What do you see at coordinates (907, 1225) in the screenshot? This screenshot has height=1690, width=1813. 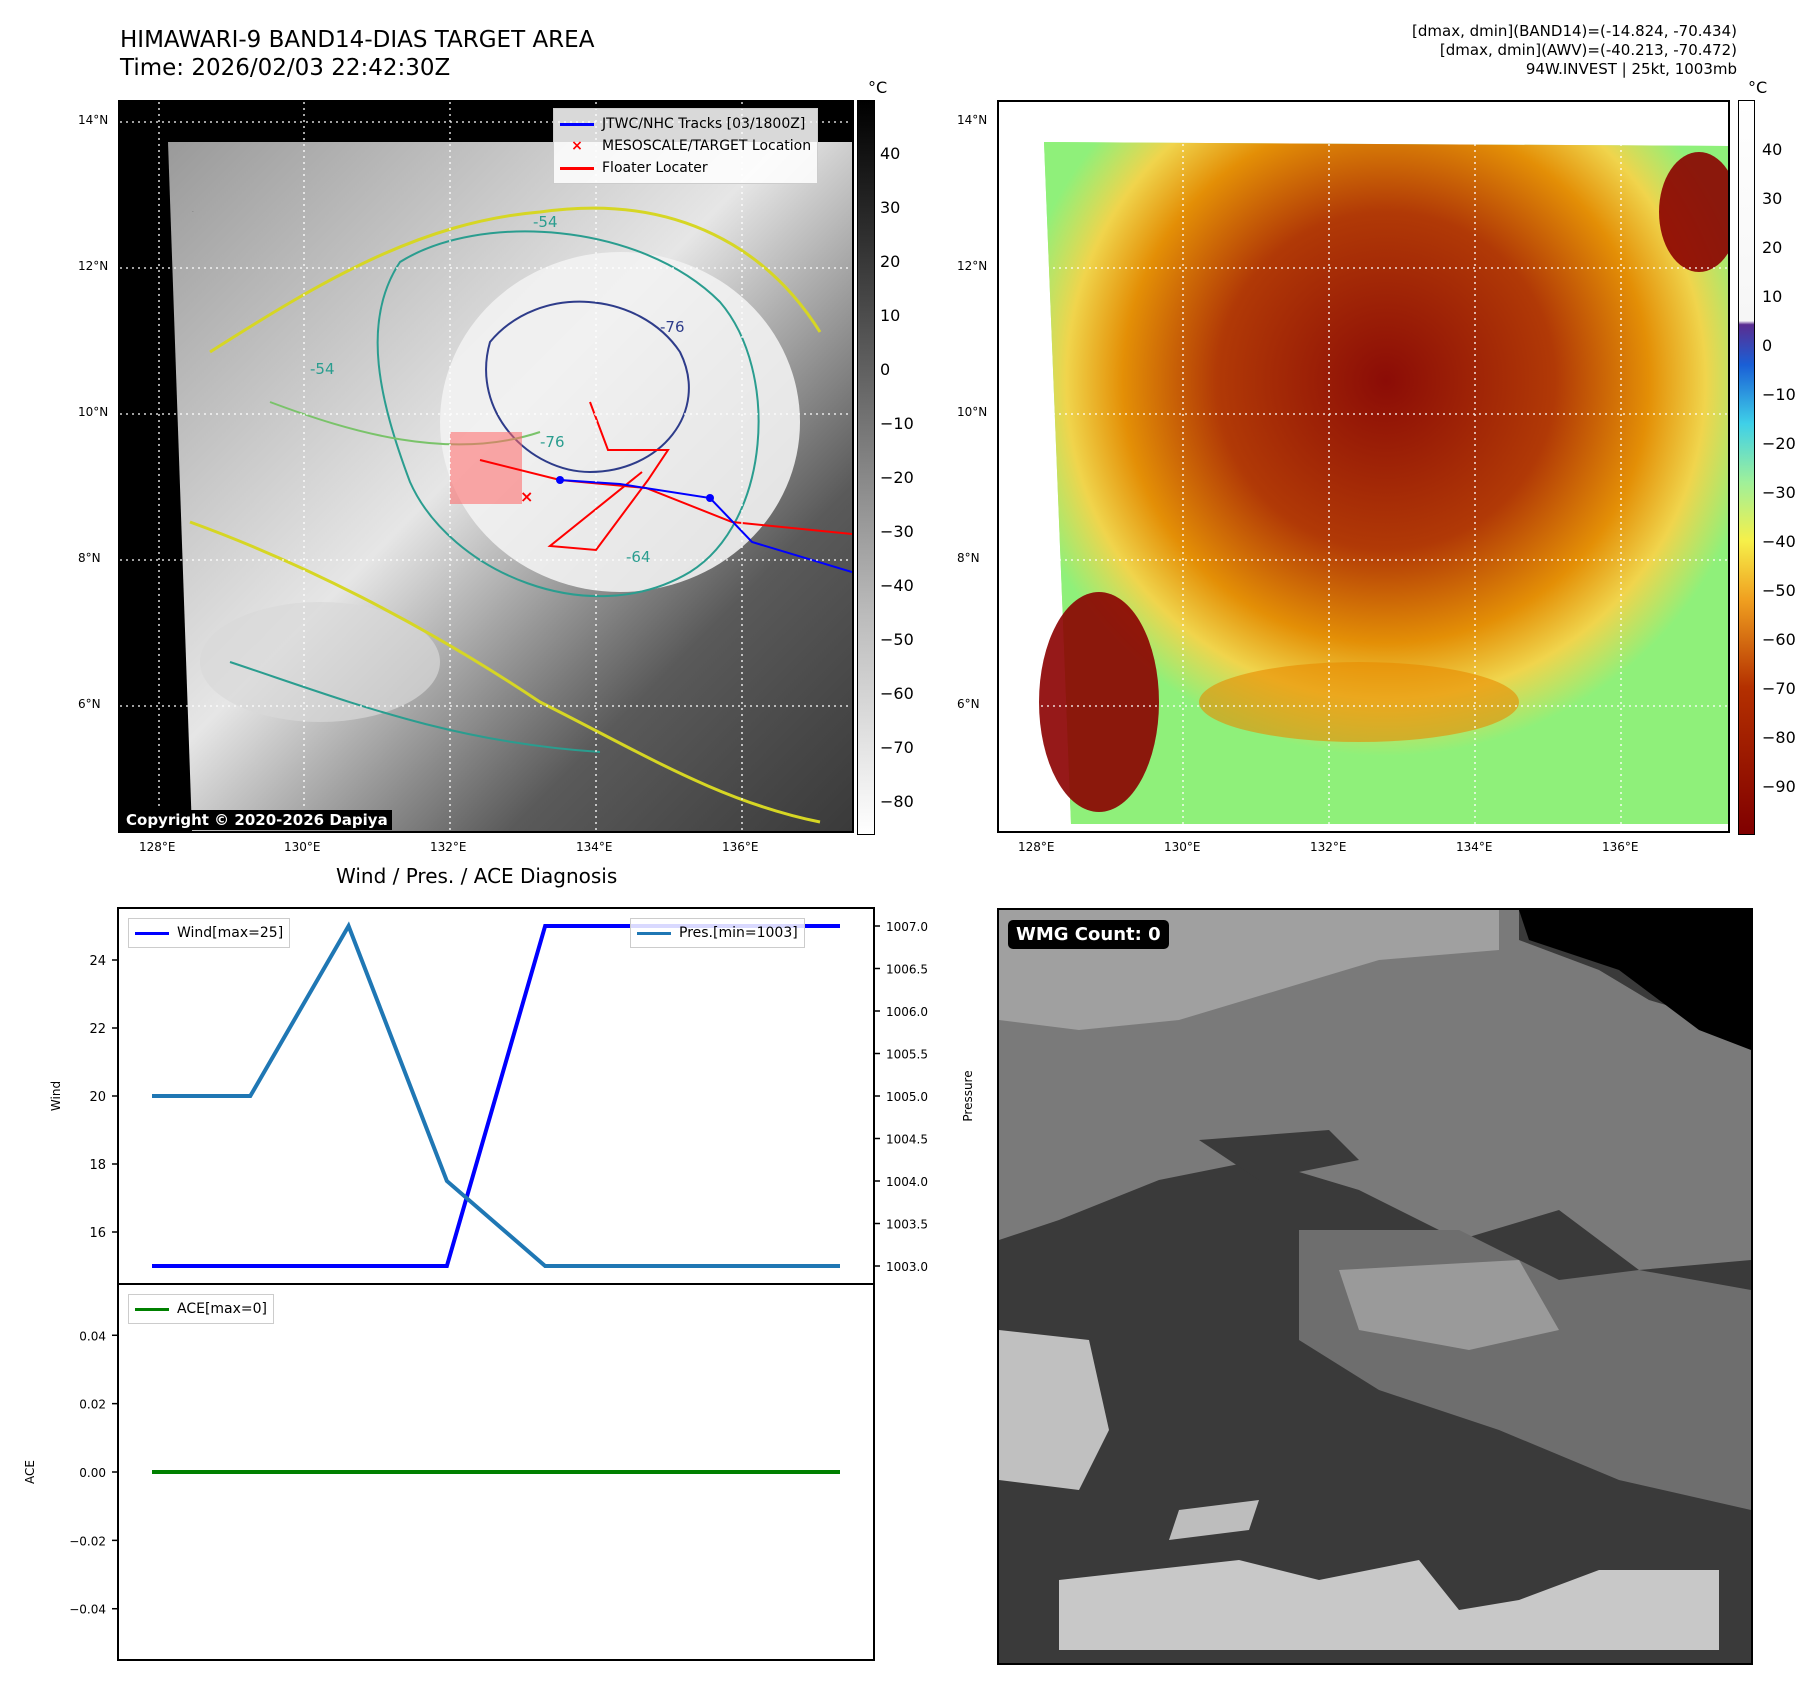 I see `pressure-tick-label: 1003.5` at bounding box center [907, 1225].